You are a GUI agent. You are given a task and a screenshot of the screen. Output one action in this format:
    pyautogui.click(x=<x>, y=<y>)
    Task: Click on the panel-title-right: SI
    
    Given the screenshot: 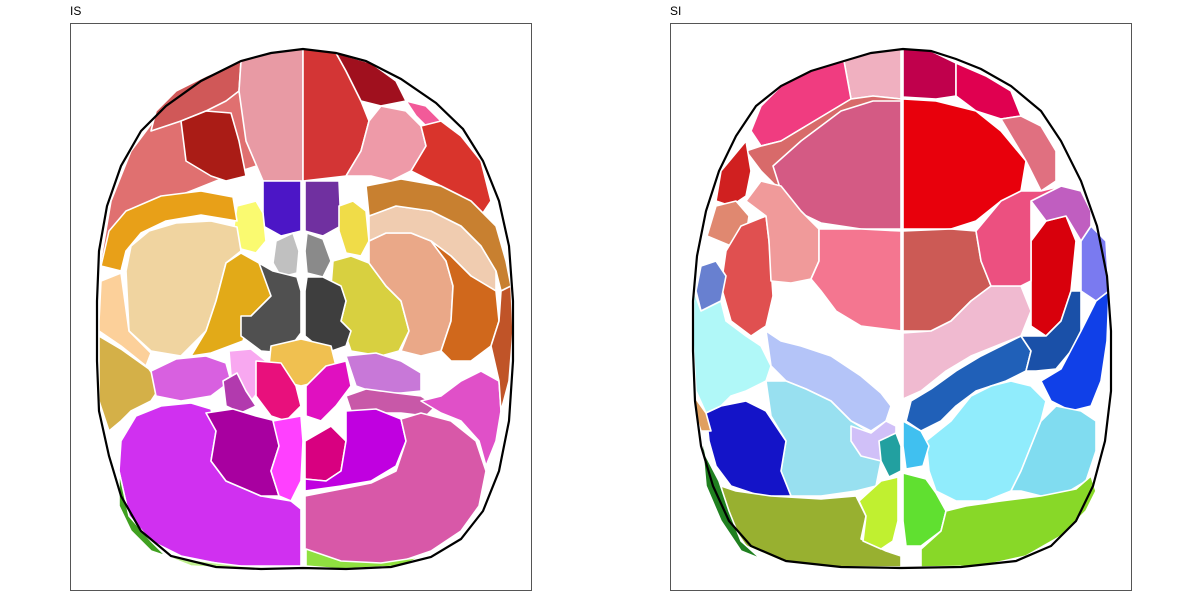 What is the action you would take?
    pyautogui.click(x=676, y=11)
    